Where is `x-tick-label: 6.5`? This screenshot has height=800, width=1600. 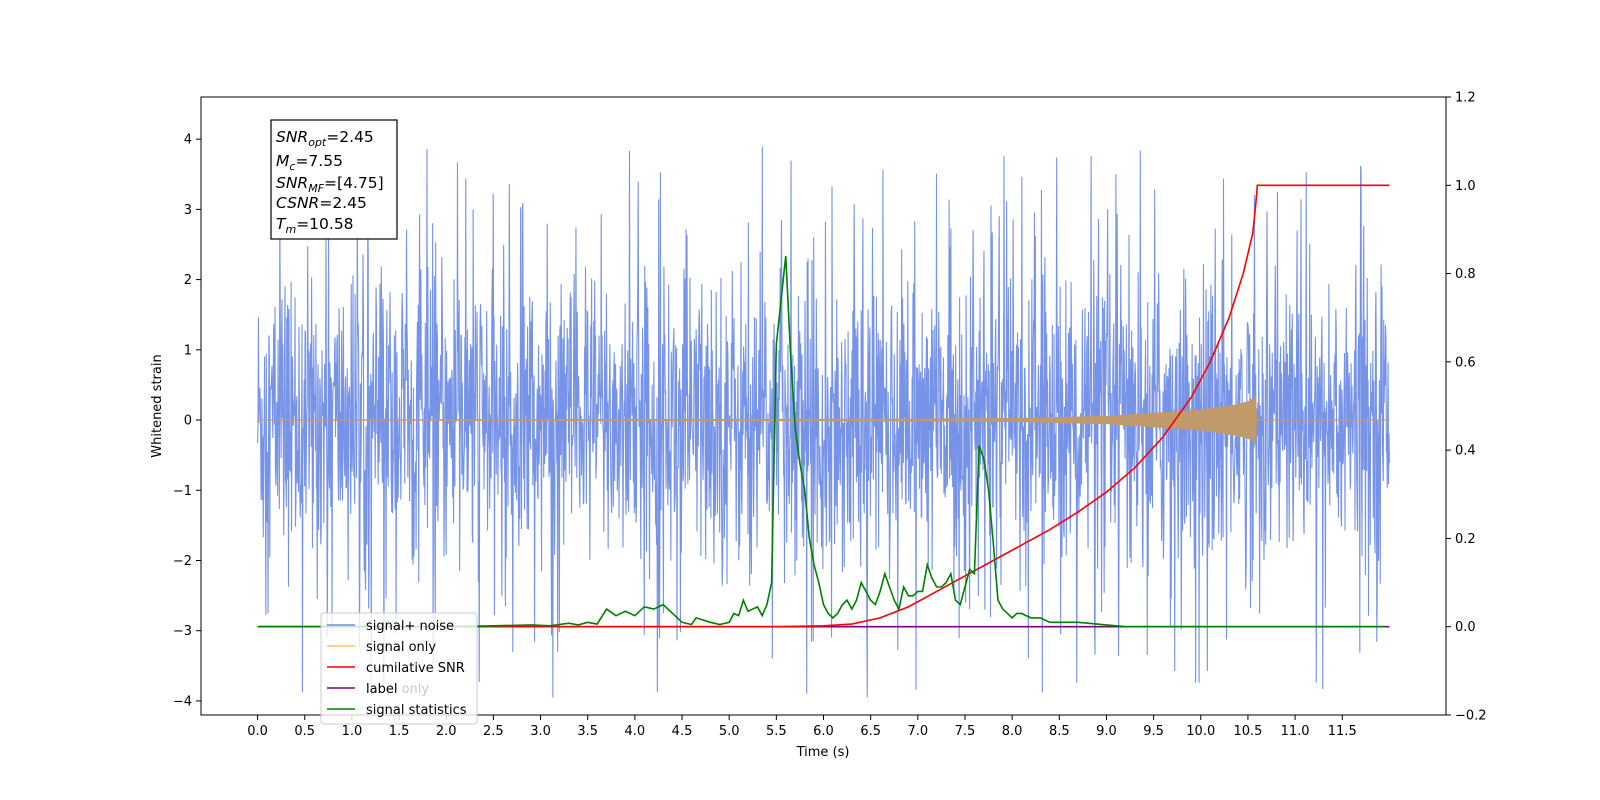 x-tick-label: 6.5 is located at coordinates (870, 731).